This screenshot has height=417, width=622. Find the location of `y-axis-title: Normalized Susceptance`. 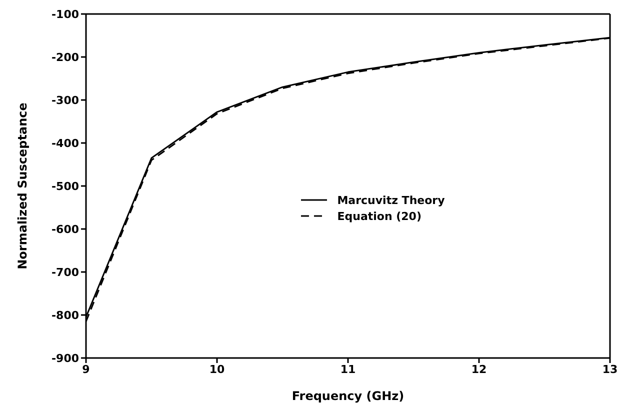

y-axis-title: Normalized Susceptance is located at coordinates (22, 186).